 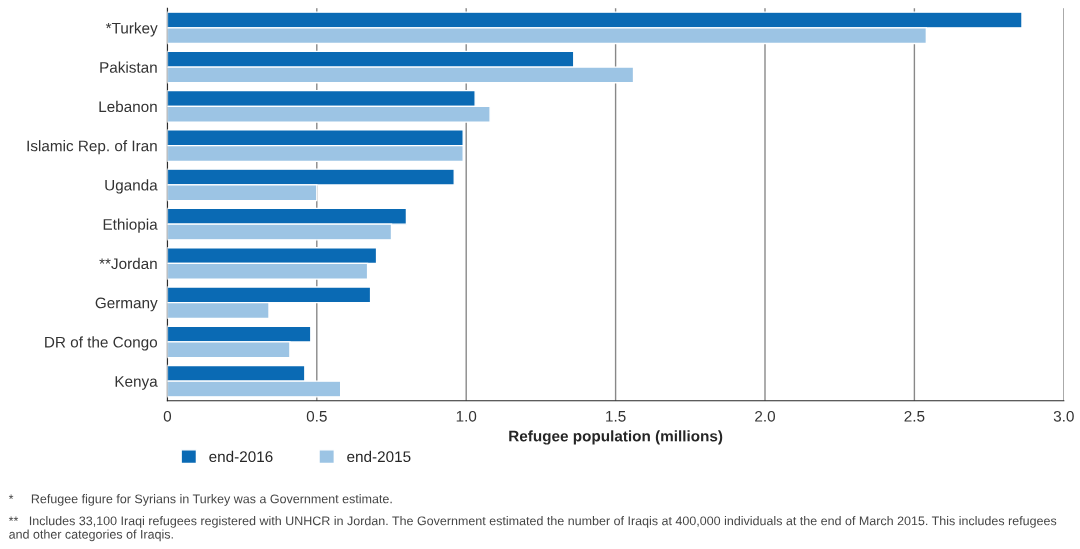 I want to click on y-tick-label: **Jordan, so click(x=128, y=263).